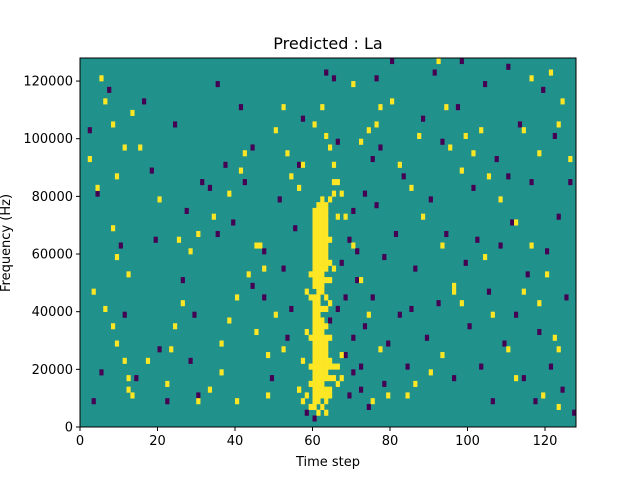 Image resolution: width=640 pixels, height=480 pixels. Describe the element at coordinates (52, 370) in the screenshot. I see `y-tick-label: 20000` at that location.